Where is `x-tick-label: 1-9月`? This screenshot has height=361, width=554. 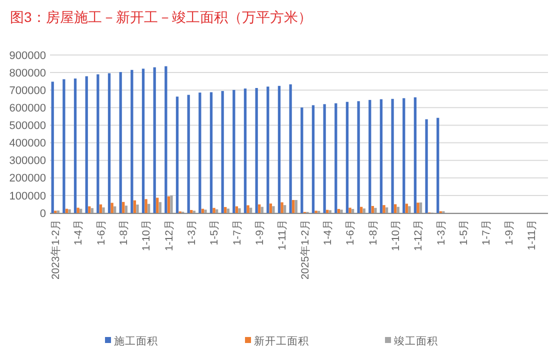 x-tick-label: 1-9月 is located at coordinates (260, 232).